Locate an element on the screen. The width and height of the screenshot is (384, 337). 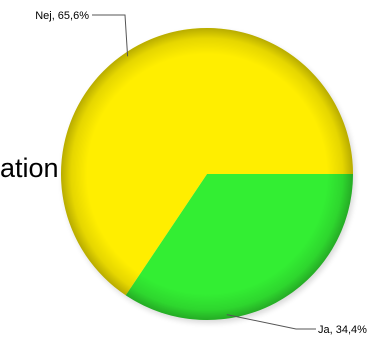
leader-line-nej is located at coordinates (110, 35).